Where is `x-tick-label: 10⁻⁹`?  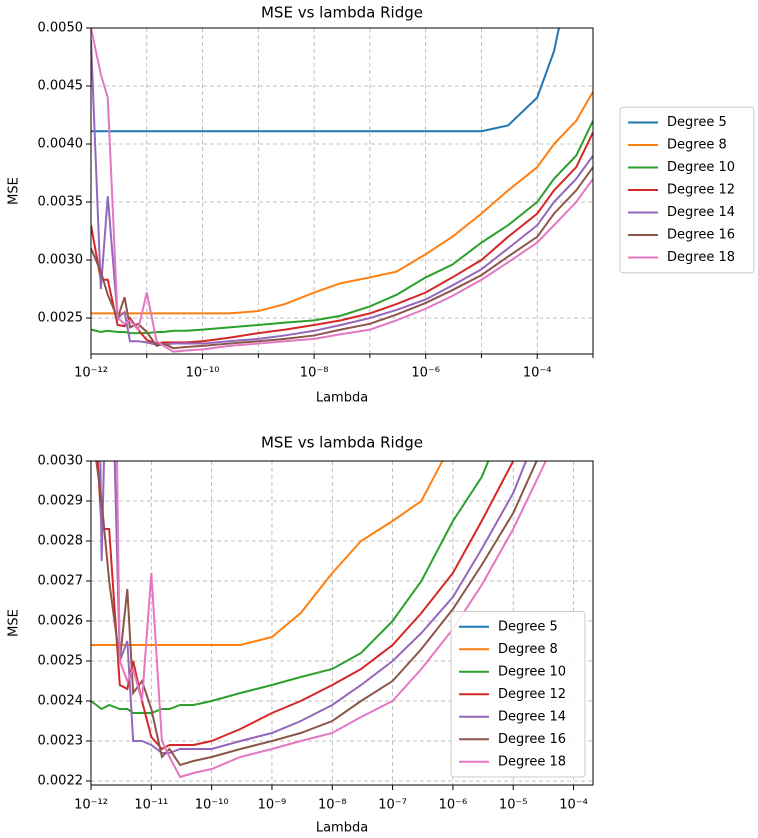 x-tick-label: 10⁻⁹ is located at coordinates (272, 805).